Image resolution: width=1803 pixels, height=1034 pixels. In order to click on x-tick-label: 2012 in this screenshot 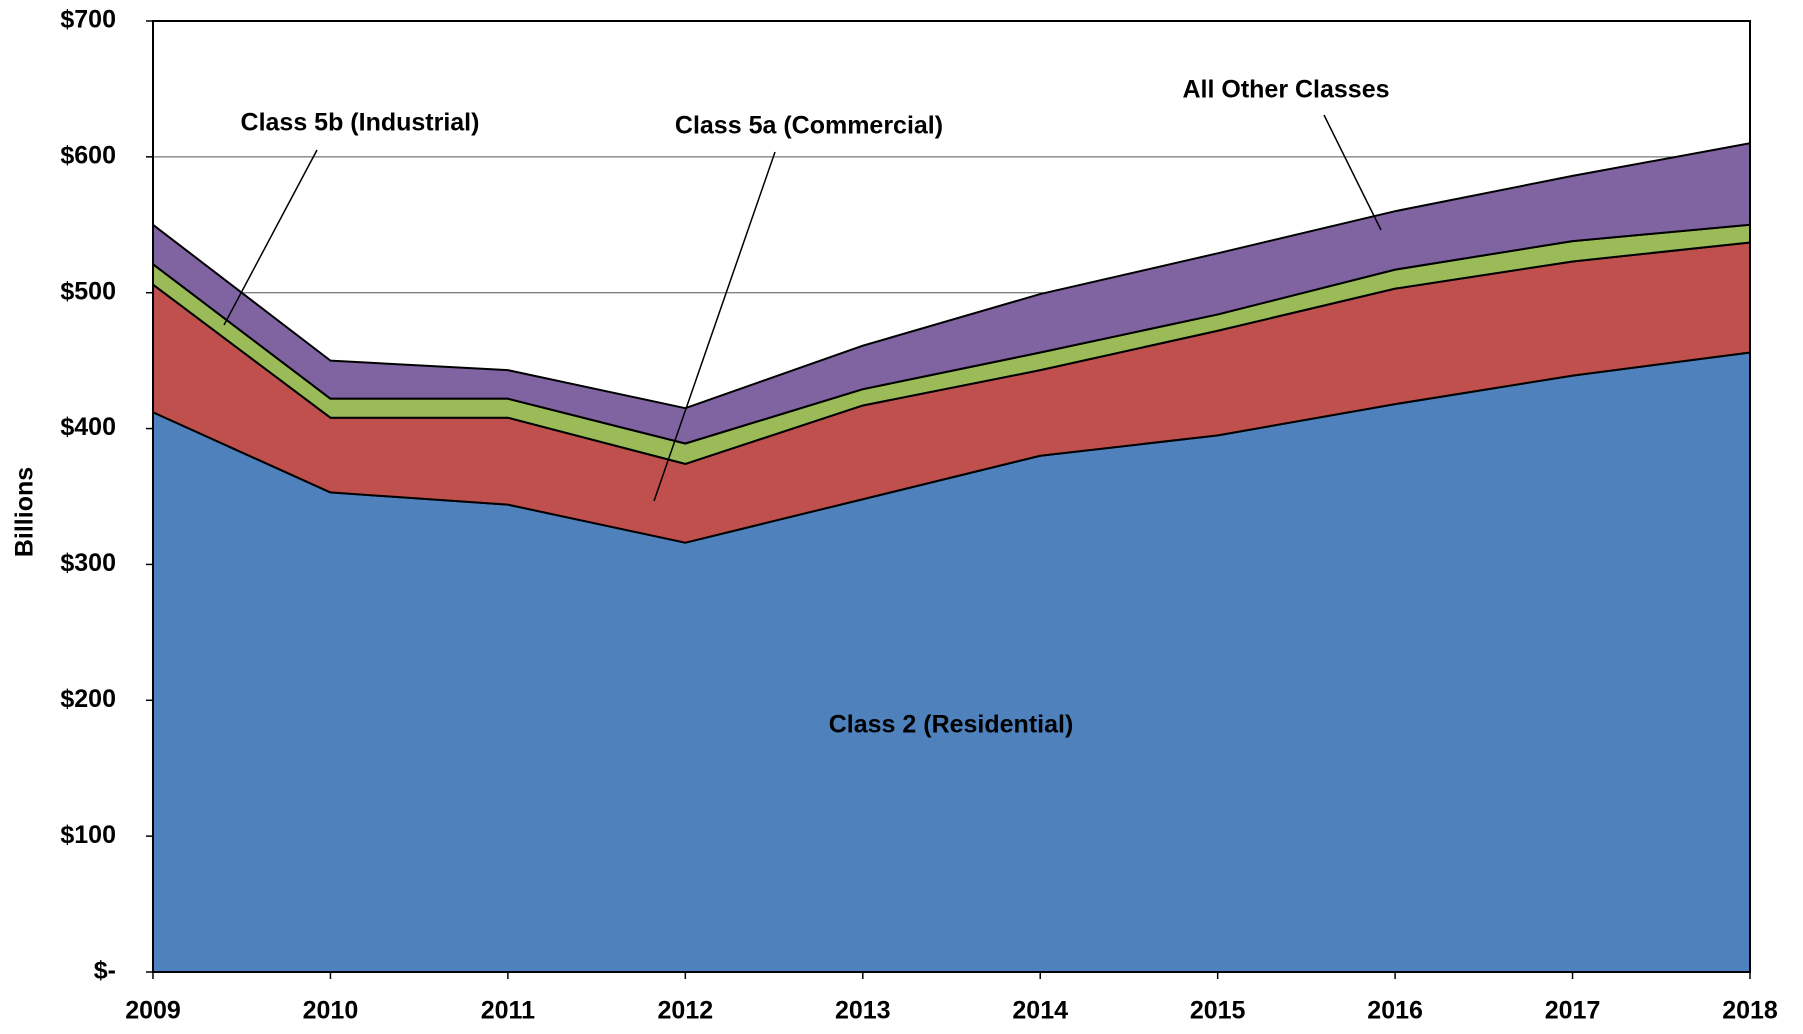, I will do `click(686, 1011)`.